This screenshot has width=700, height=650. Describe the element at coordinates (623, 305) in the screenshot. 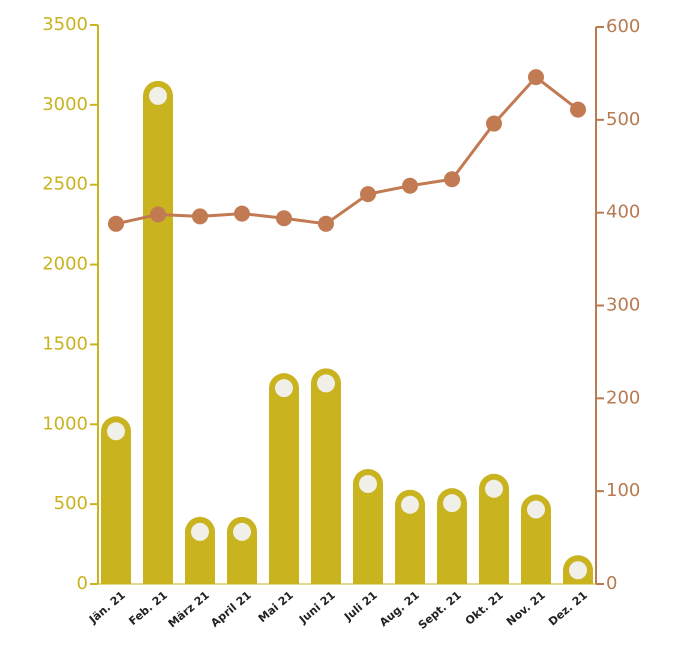

I see `y2-tick-label: 300` at that location.